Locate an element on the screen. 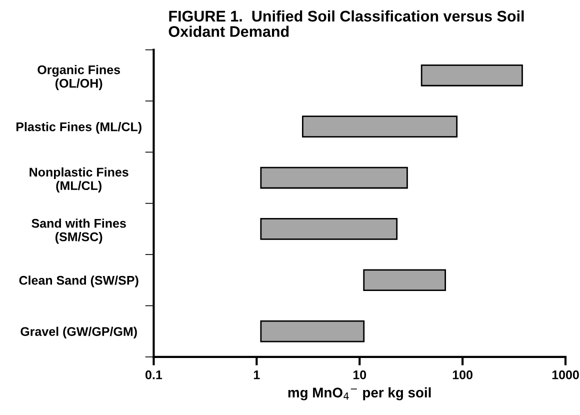 The image size is (580, 415). x-tick-label: 100 is located at coordinates (462, 375).